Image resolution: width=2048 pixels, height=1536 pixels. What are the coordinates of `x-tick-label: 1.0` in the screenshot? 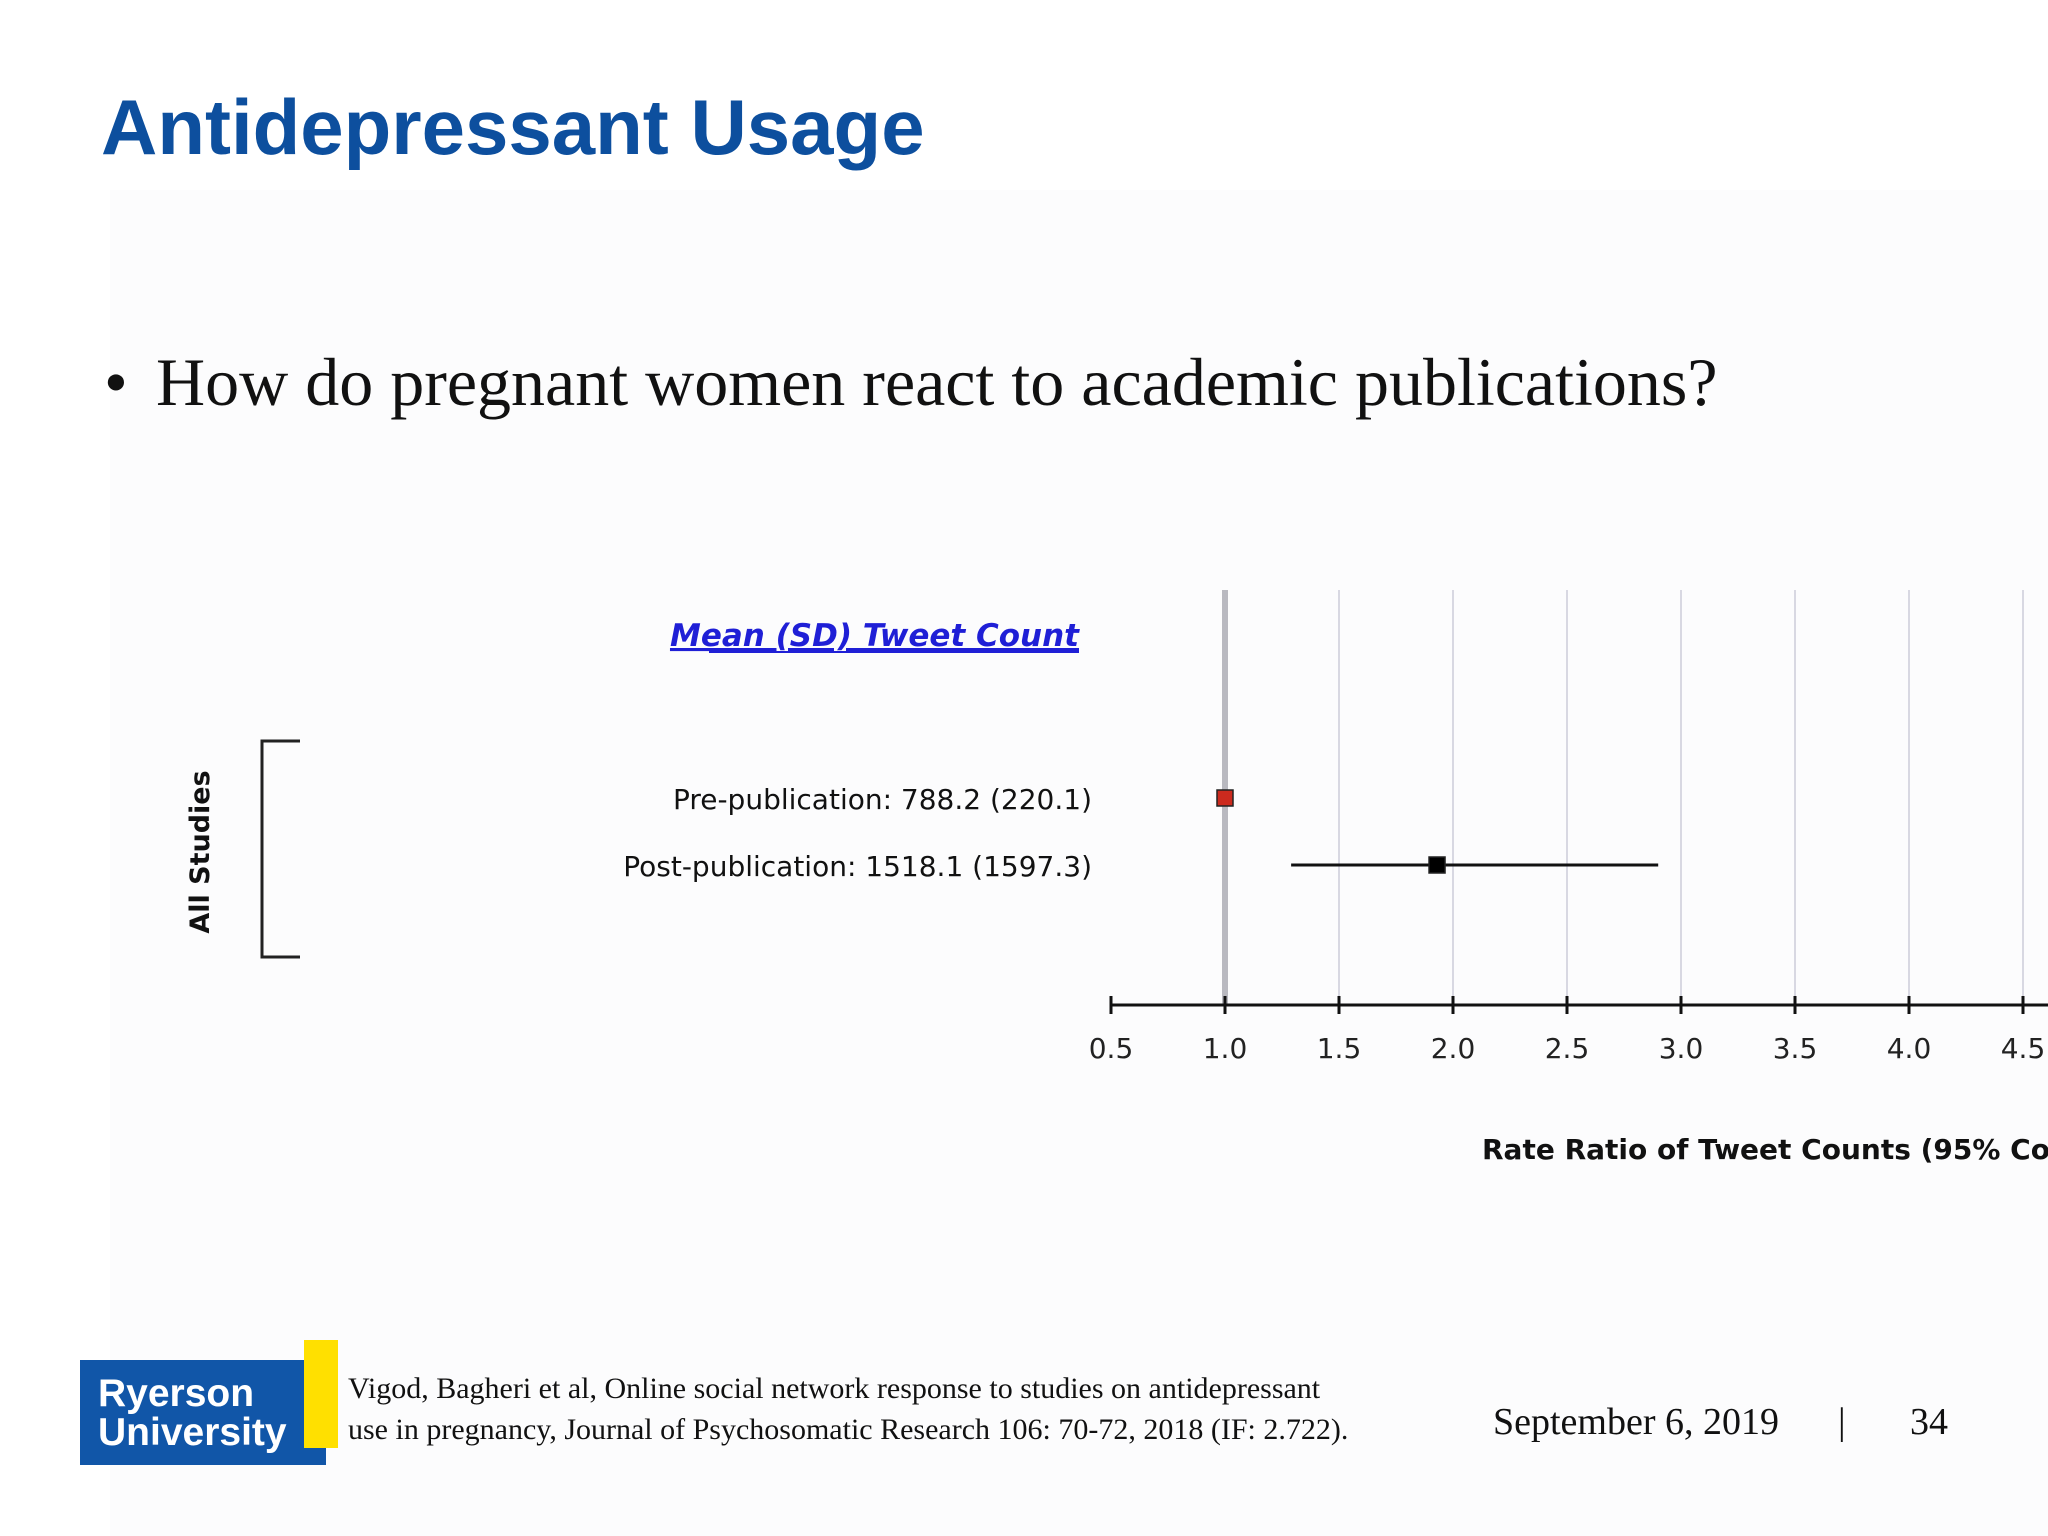 It's located at (1225, 1048).